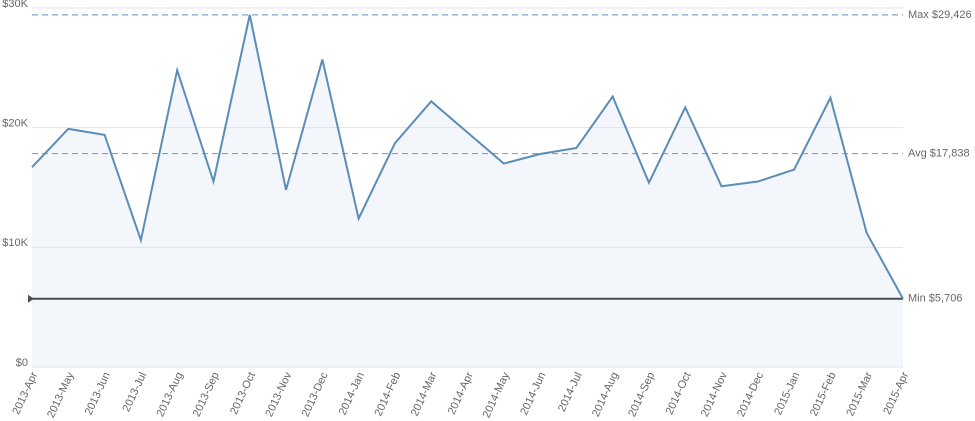 Image resolution: width=975 pixels, height=421 pixels. I want to click on x-tick-label: 2015-Jan, so click(787, 393).